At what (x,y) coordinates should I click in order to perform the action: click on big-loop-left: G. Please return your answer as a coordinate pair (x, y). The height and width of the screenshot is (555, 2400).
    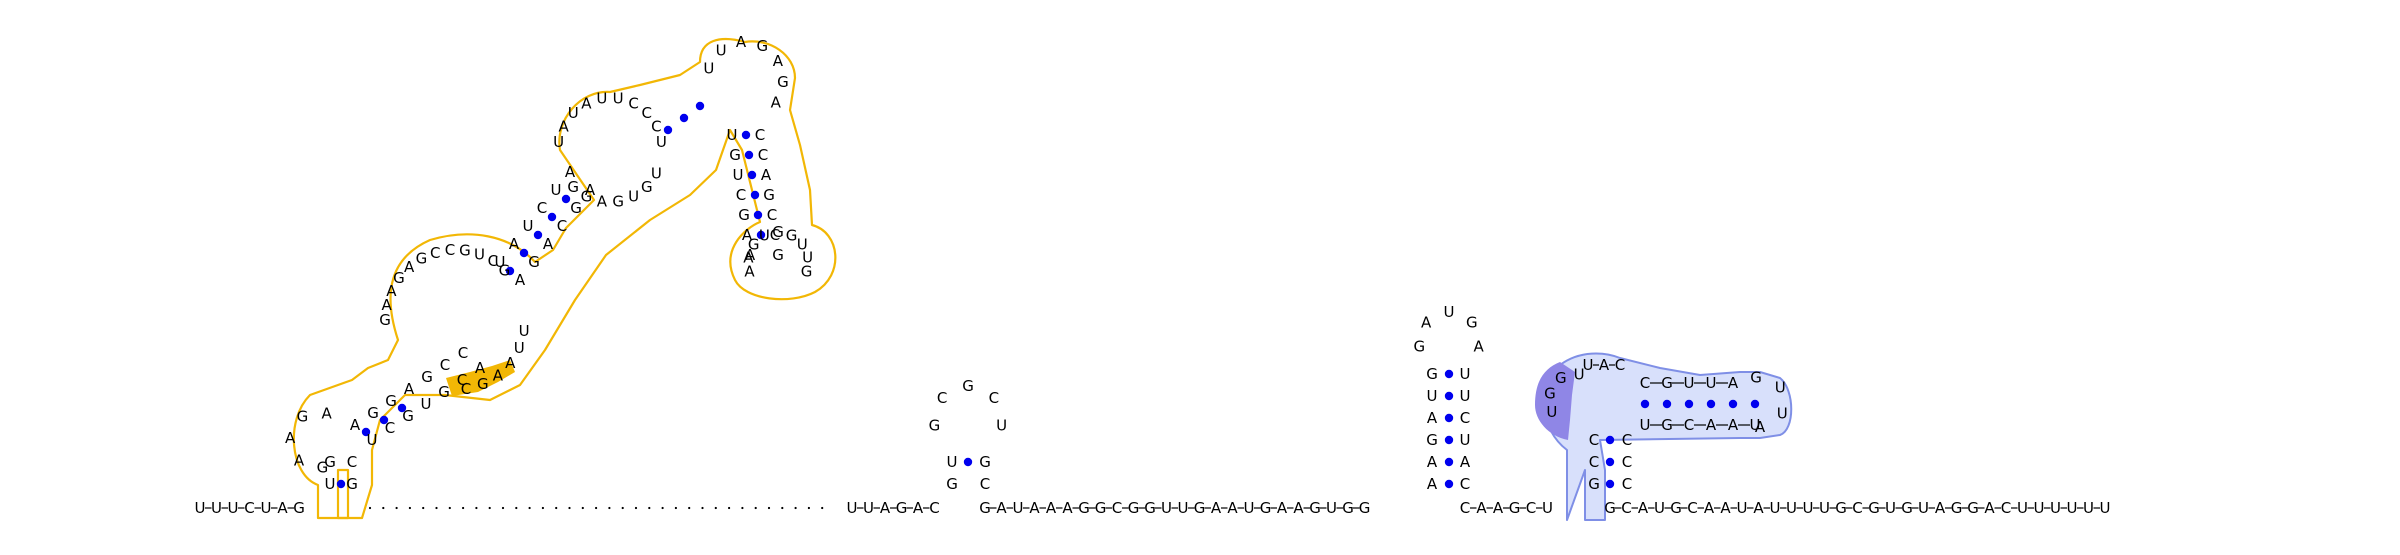
    Looking at the image, I should click on (303, 417).